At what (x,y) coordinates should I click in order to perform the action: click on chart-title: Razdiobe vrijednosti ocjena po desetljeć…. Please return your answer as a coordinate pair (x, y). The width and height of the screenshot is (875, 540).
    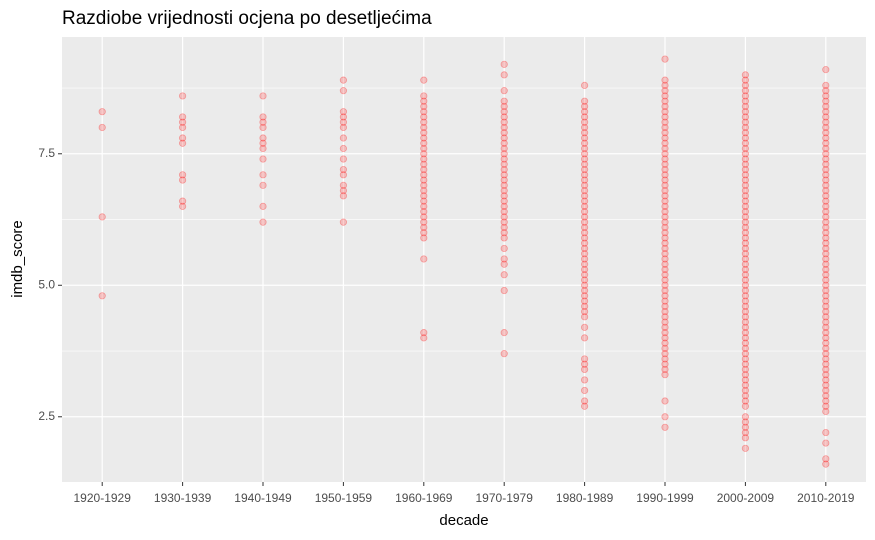
    Looking at the image, I should click on (247, 18).